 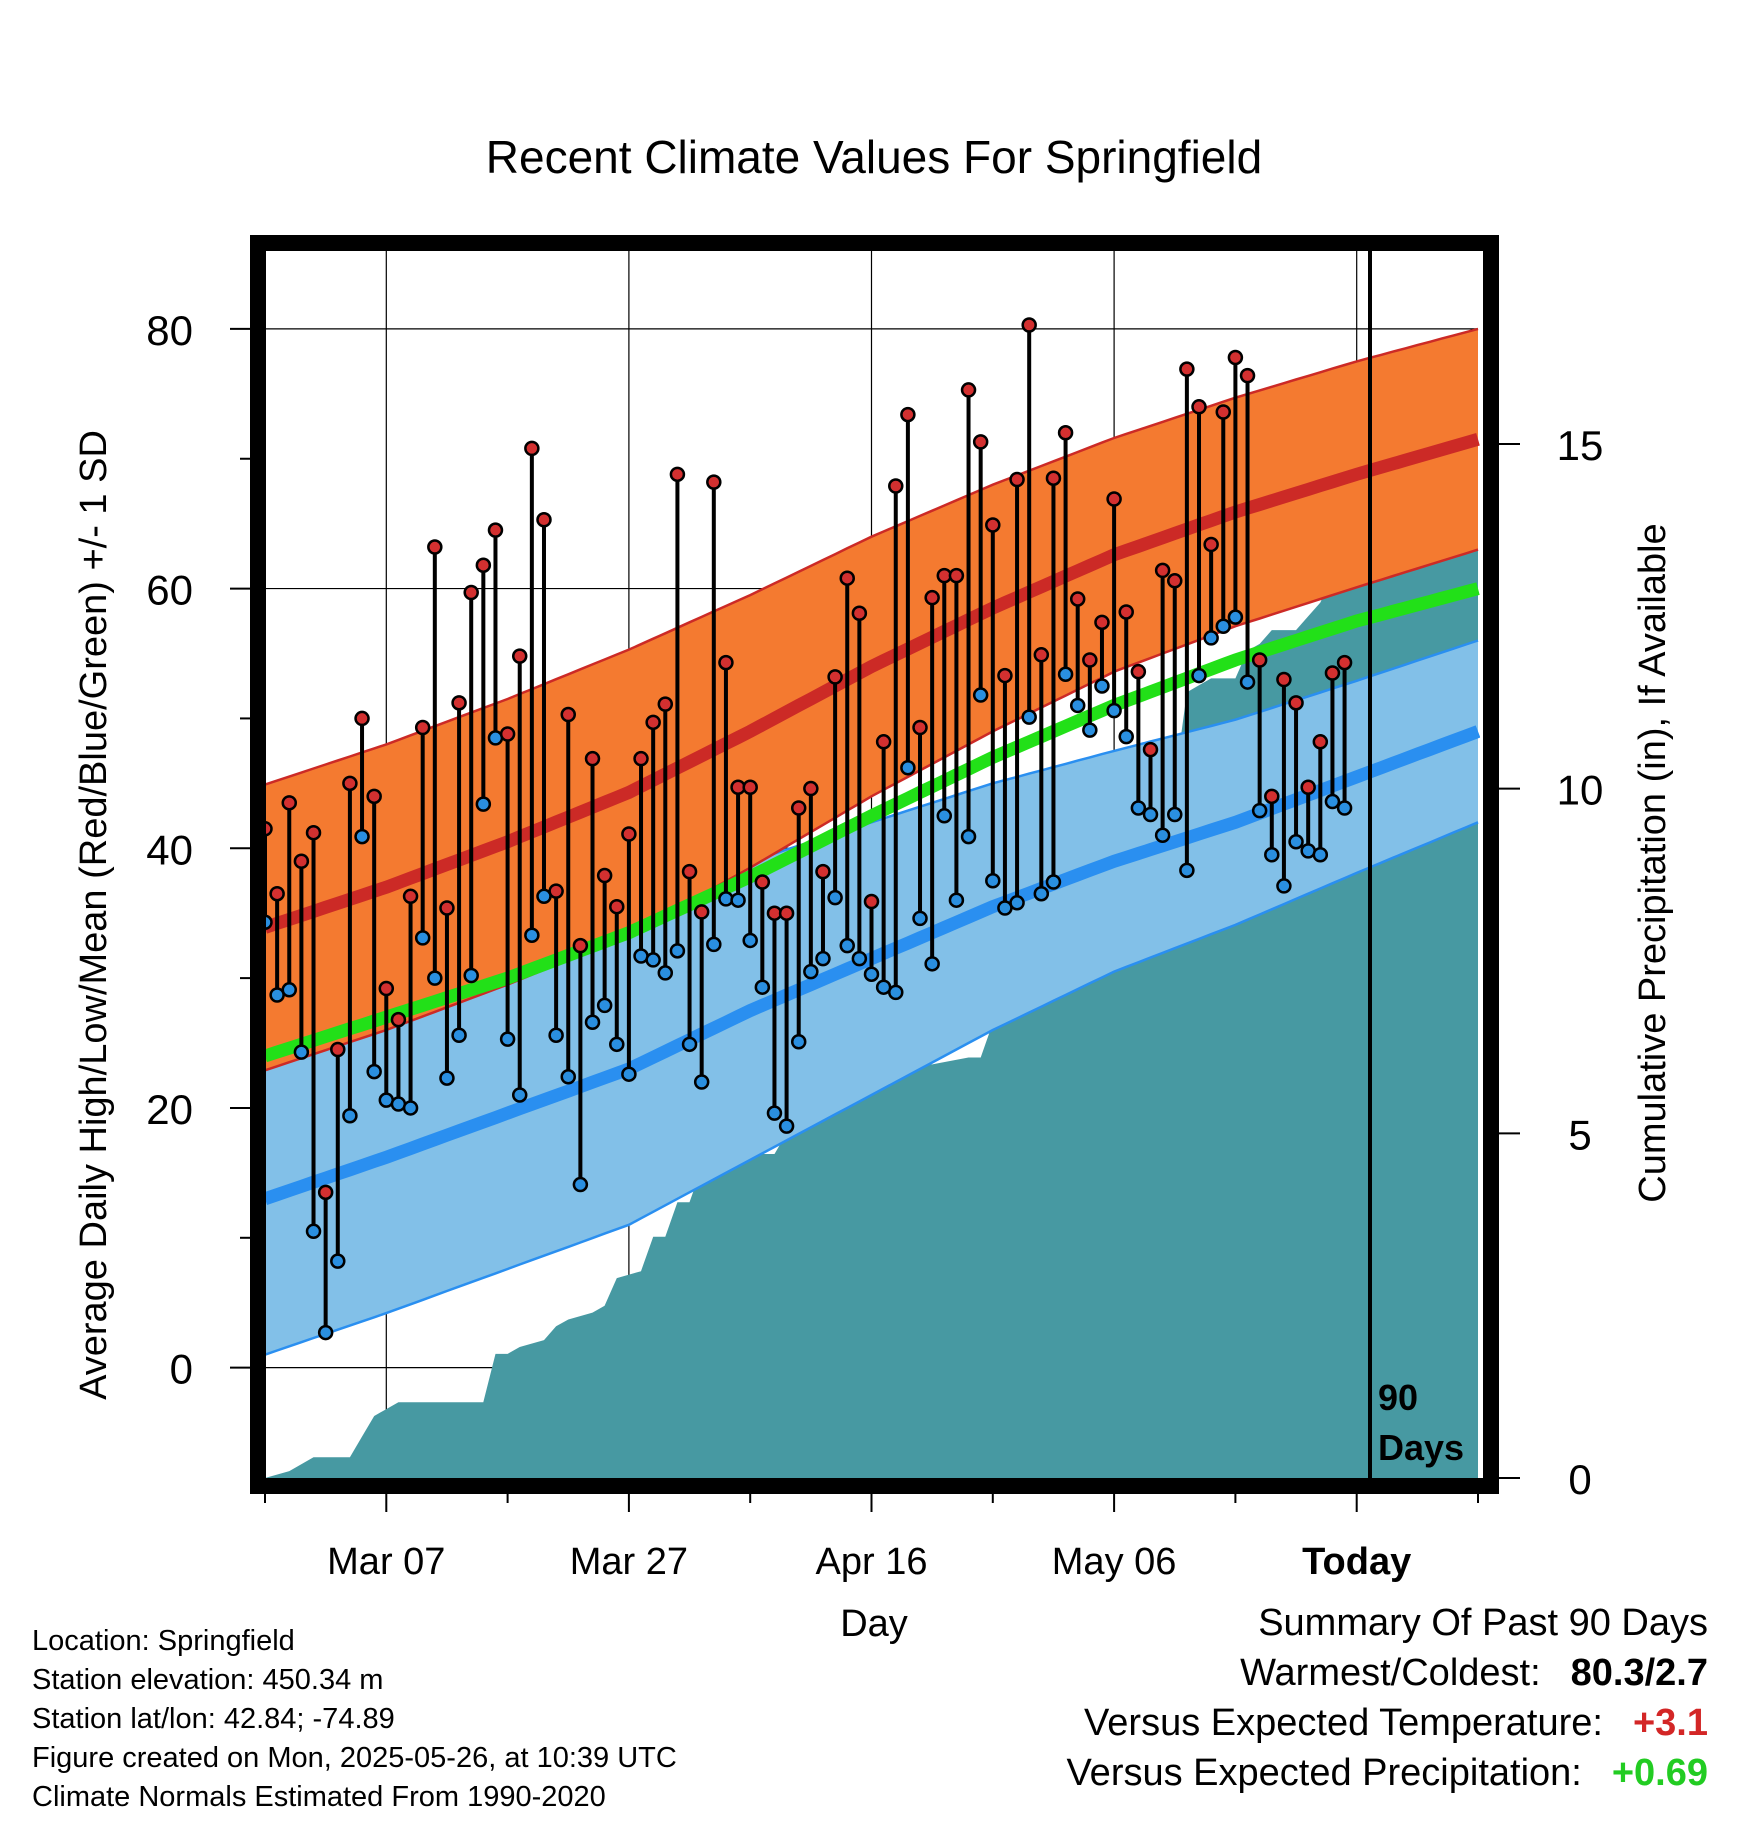 What do you see at coordinates (1421, 1422) in the screenshot?
I see `today-days-label: 90 Days` at bounding box center [1421, 1422].